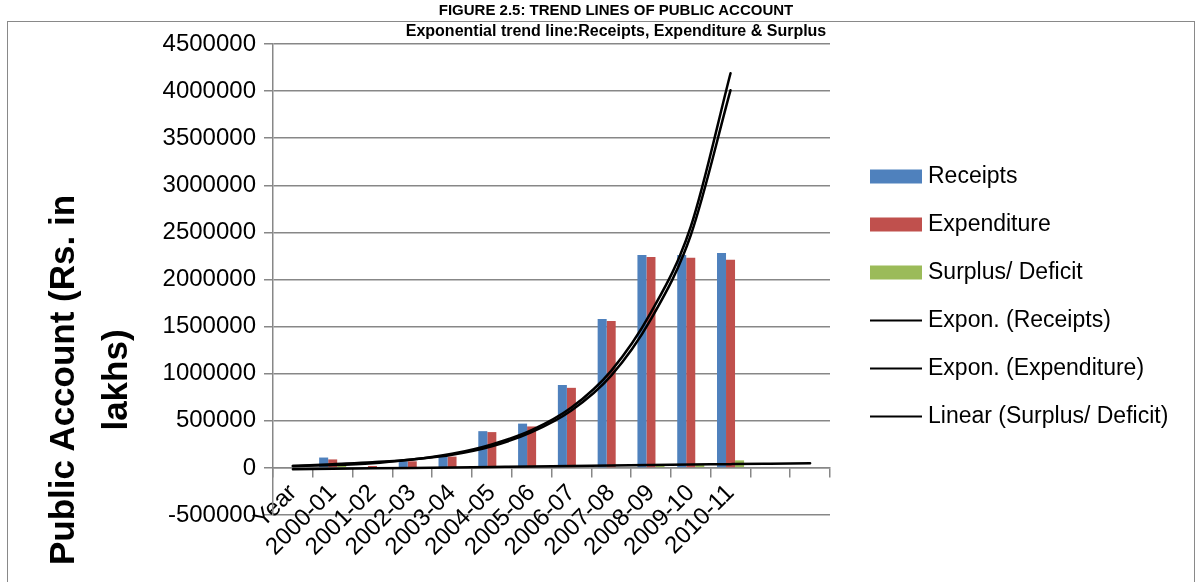 The width and height of the screenshot is (1198, 582). What do you see at coordinates (616, 10) in the screenshot?
I see `chart-title: FIGURE 2.5: TREND LINES OF PUBLIC ACCOUNT` at bounding box center [616, 10].